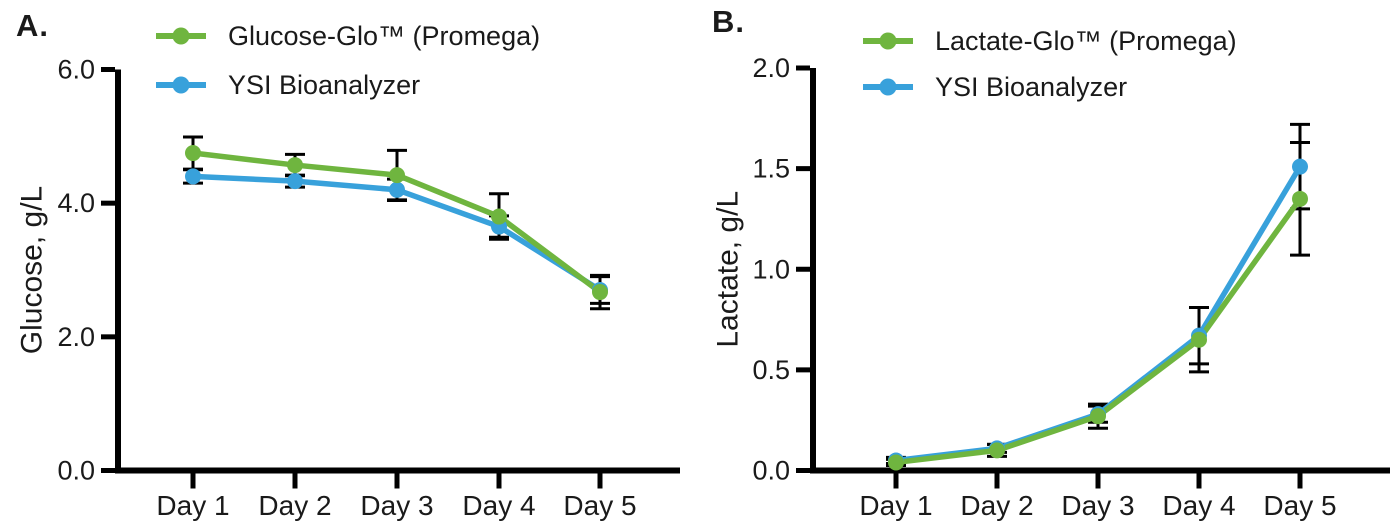  I want to click on legend-item-lactate-glo: Lactate-Glo™ (Promega), so click(1049, 41).